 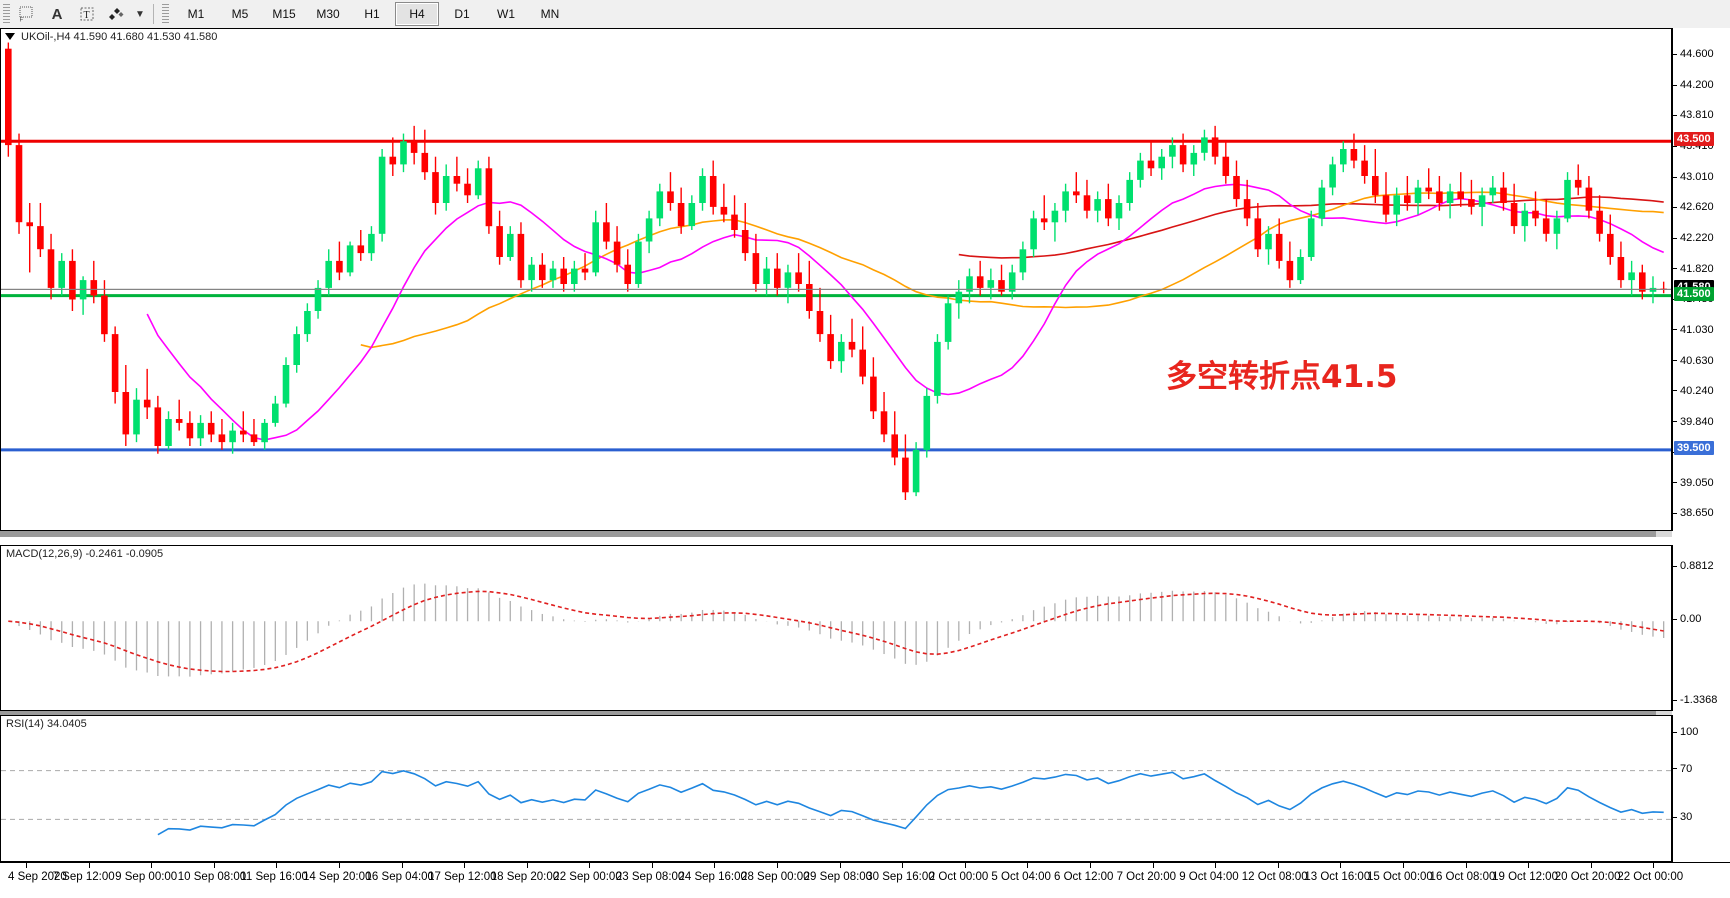 What do you see at coordinates (1694, 293) in the screenshot?
I see `price-tag-support: 41.500` at bounding box center [1694, 293].